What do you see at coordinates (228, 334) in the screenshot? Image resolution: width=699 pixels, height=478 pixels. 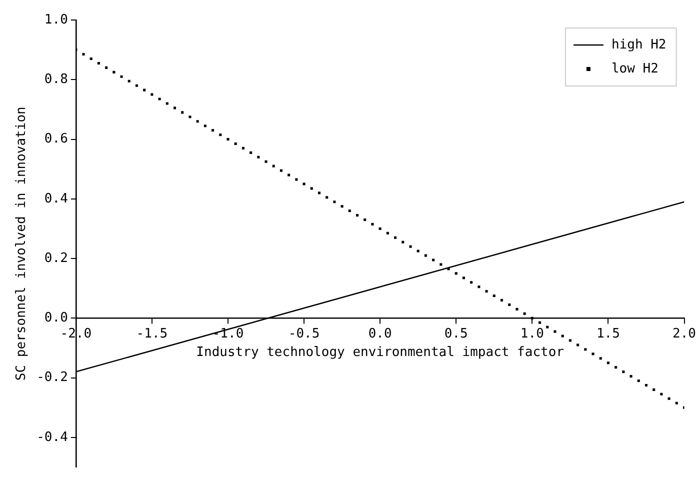 I see `x-tick-label: -1.0` at bounding box center [228, 334].